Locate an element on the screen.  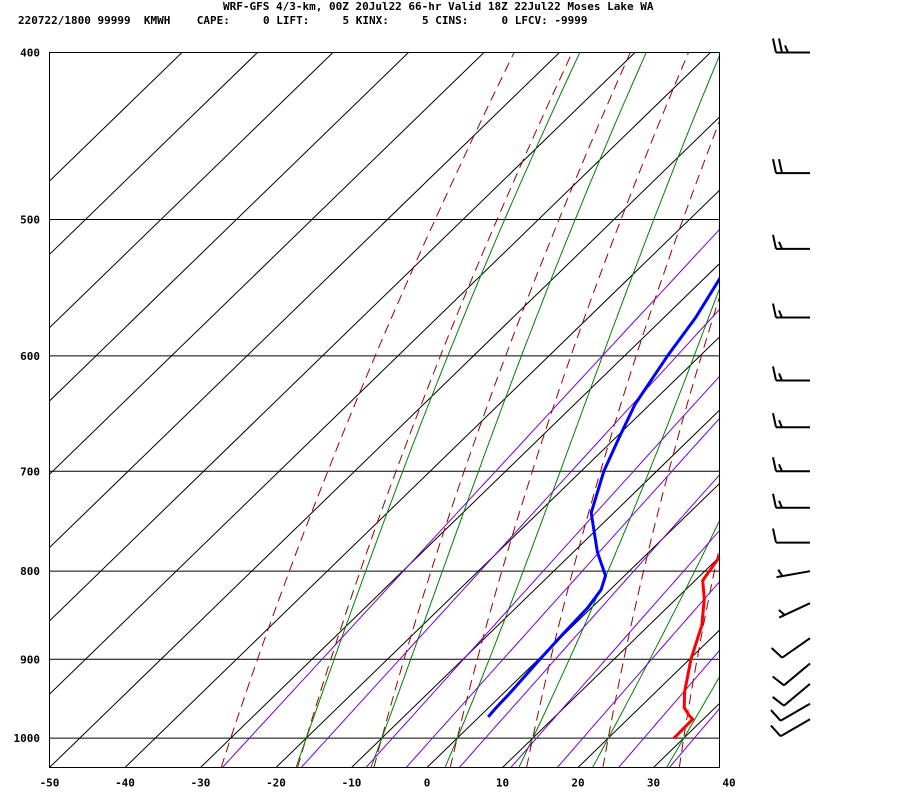
temperature-tick-label: 20 is located at coordinates (577, 783).